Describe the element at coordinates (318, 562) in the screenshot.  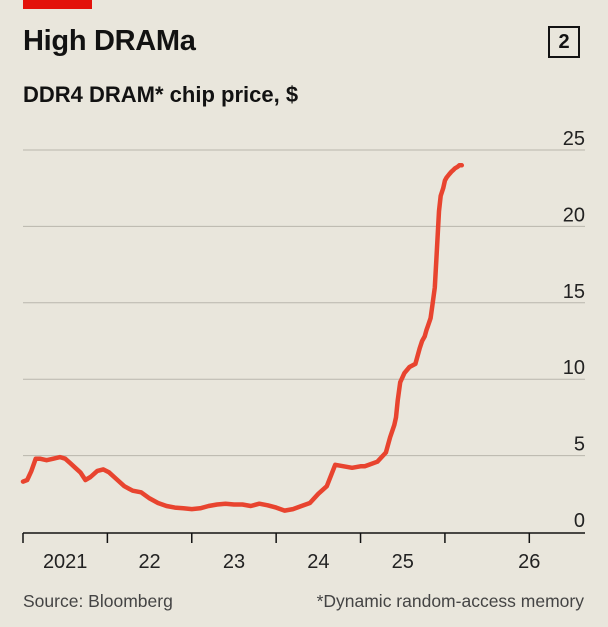
I see `x-tick-label: 24` at that location.